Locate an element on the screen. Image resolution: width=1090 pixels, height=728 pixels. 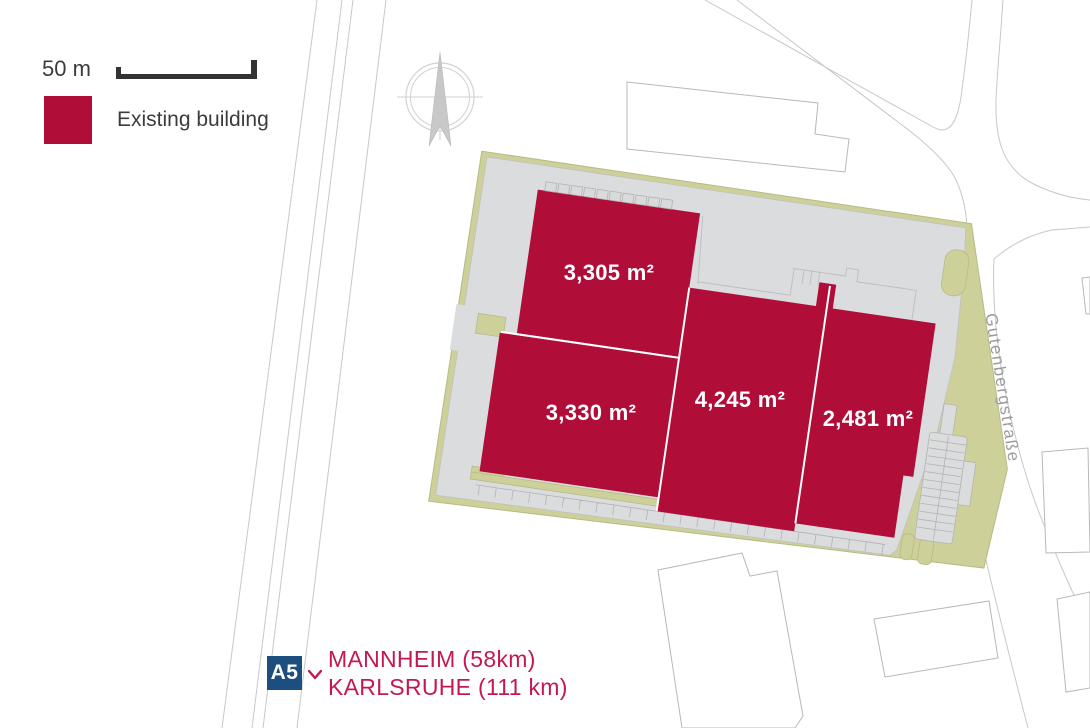
landscape-tab is located at coordinates (490, 325).